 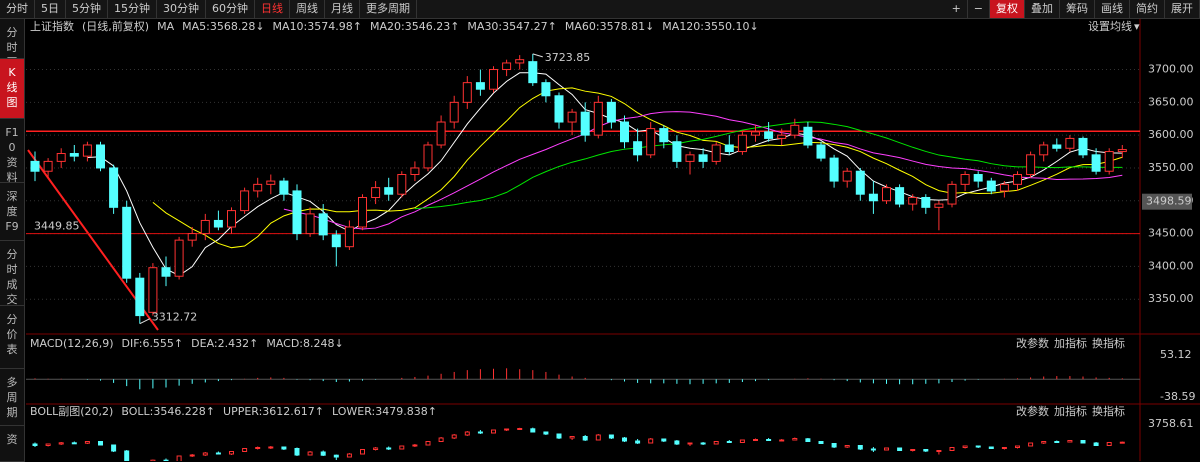 I want to click on legend-item: MACD:8.248↓, so click(x=304, y=343).